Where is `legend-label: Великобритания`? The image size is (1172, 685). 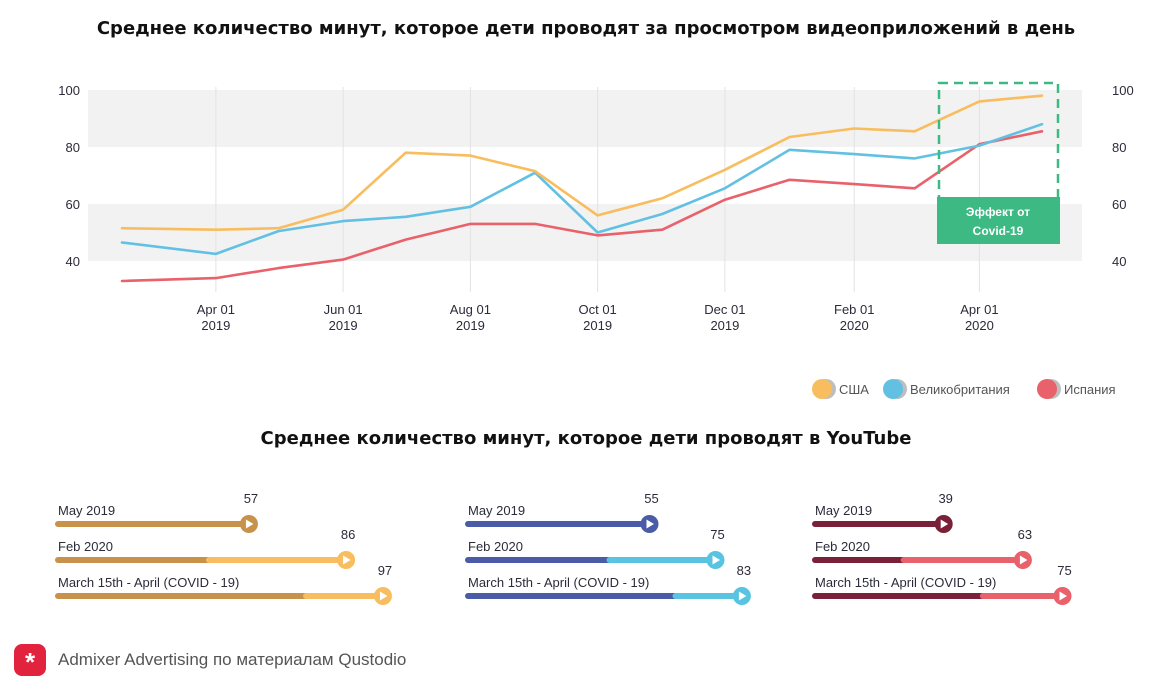
legend-label: Великобритания is located at coordinates (960, 389).